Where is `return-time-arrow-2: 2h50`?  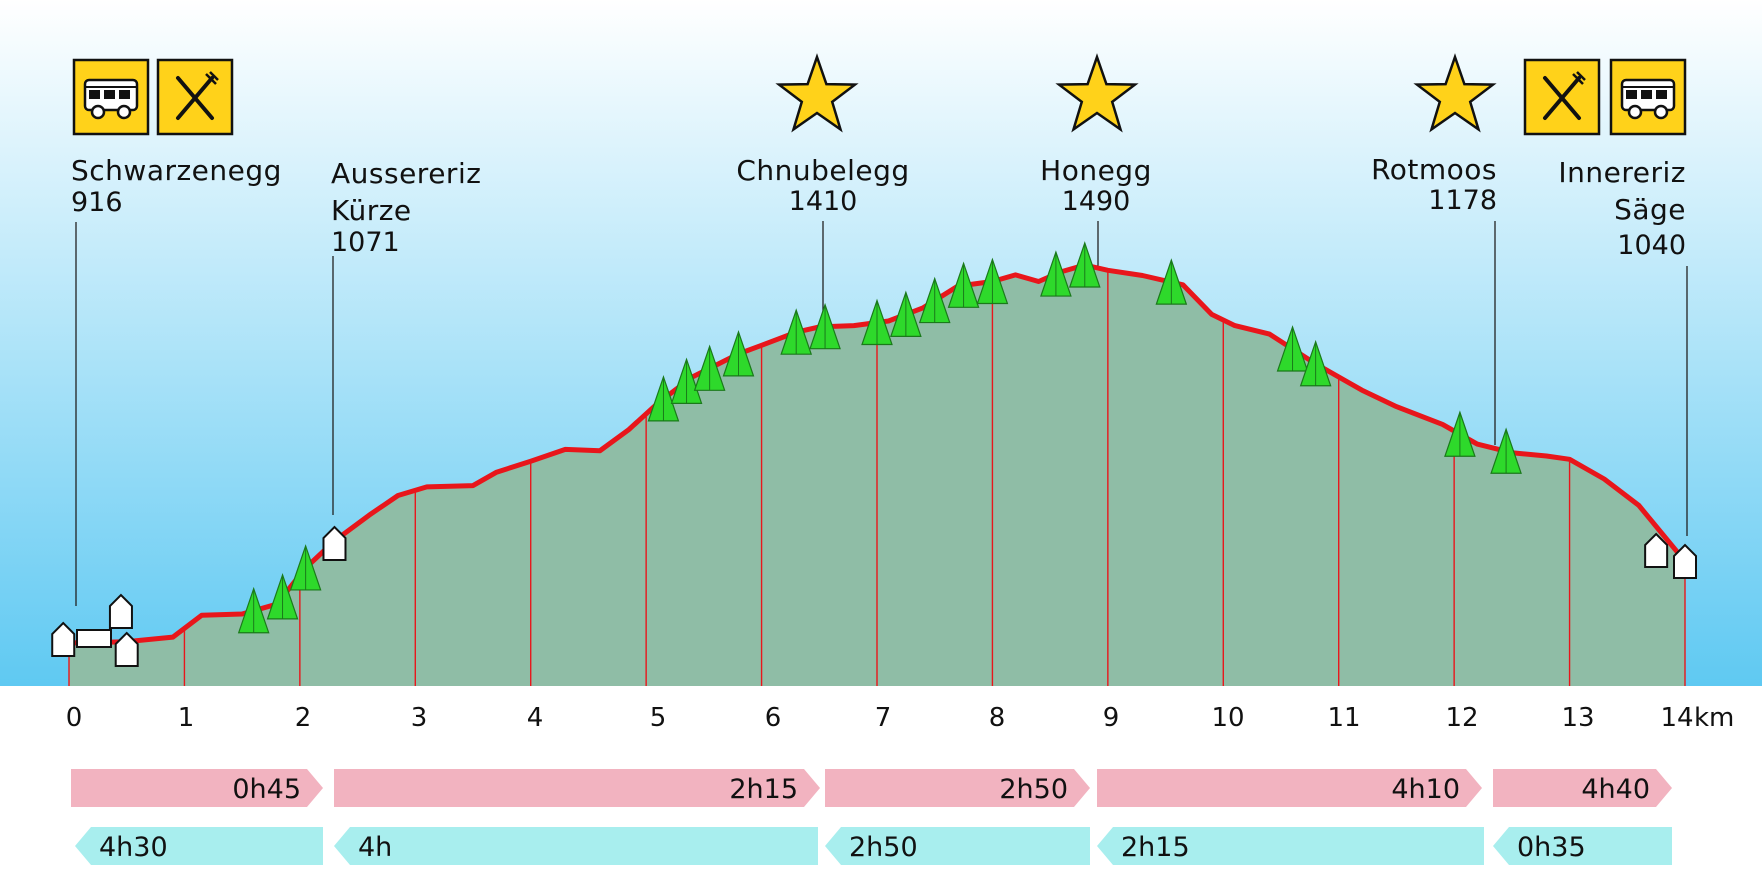 return-time-arrow-2: 2h50 is located at coordinates (957, 846).